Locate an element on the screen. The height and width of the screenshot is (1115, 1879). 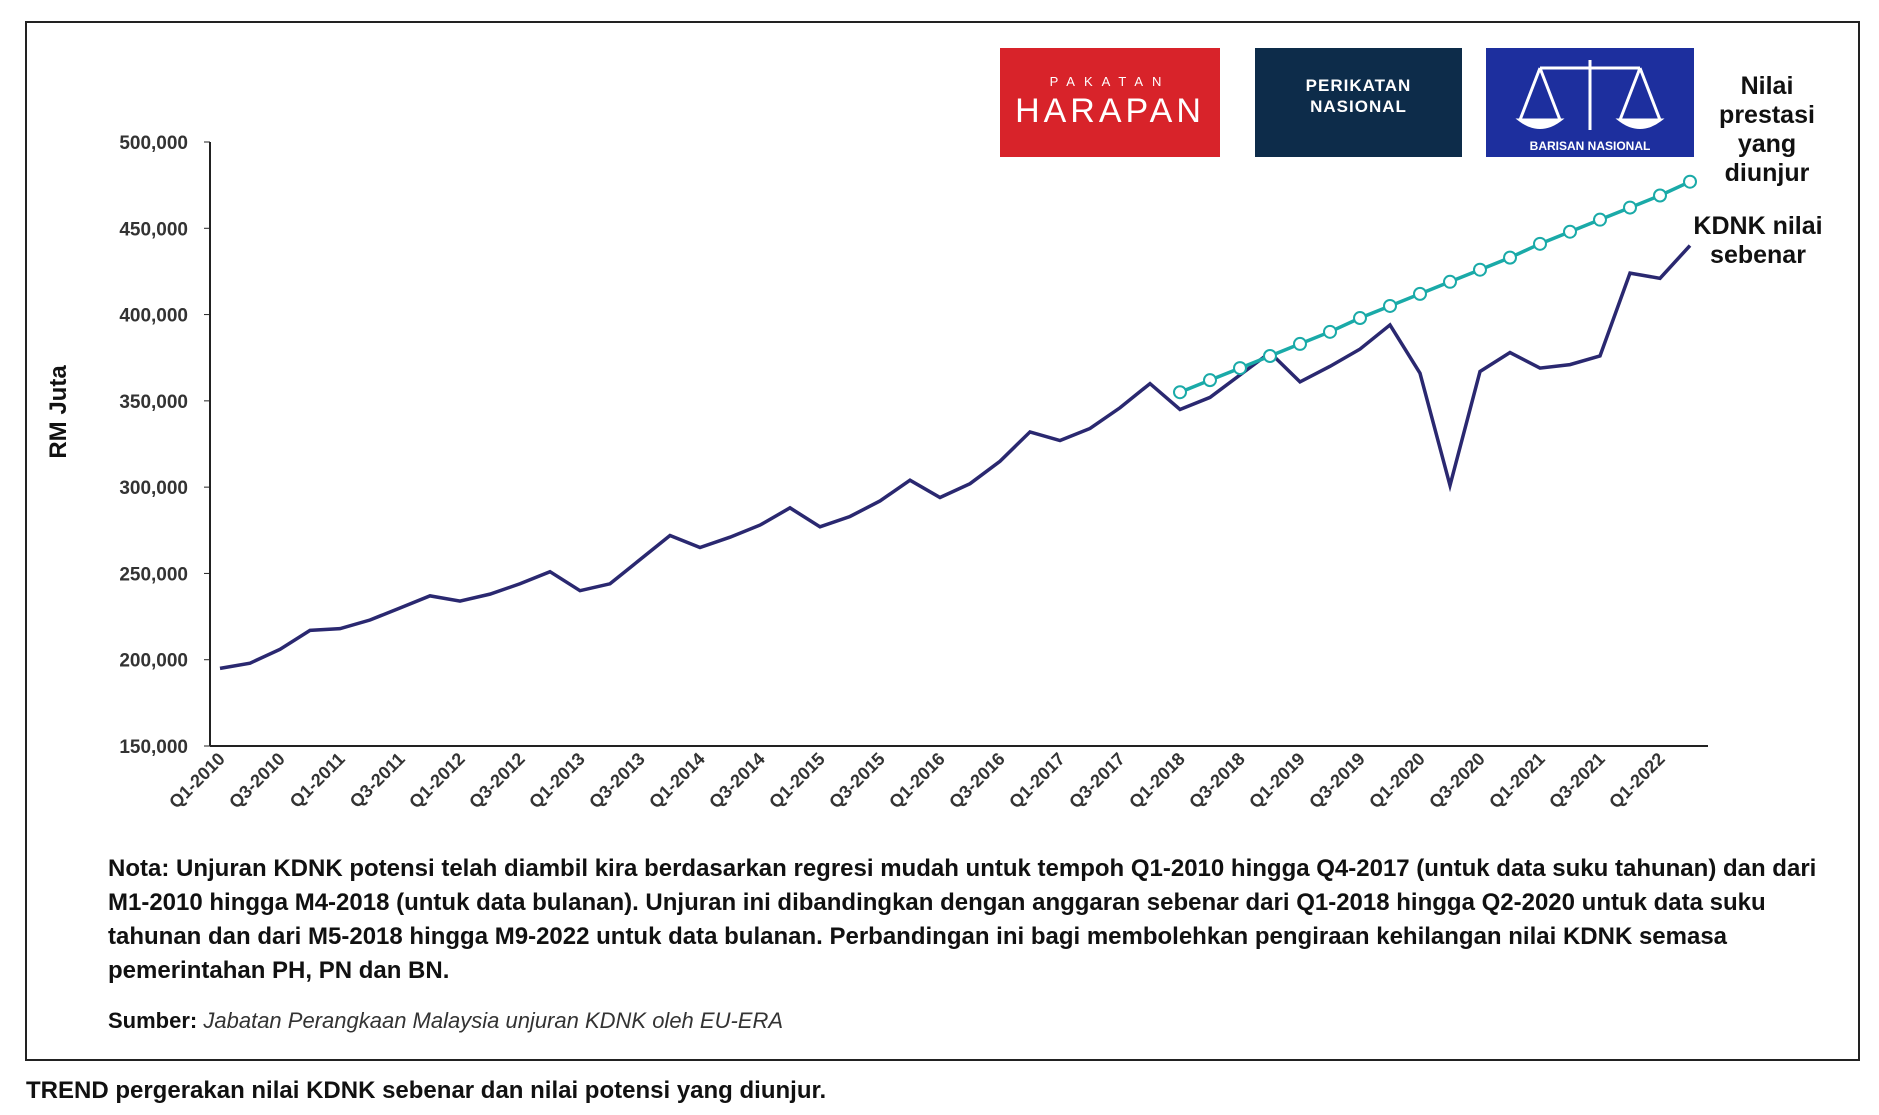
ph-logo is located at coordinates (1110, 102).